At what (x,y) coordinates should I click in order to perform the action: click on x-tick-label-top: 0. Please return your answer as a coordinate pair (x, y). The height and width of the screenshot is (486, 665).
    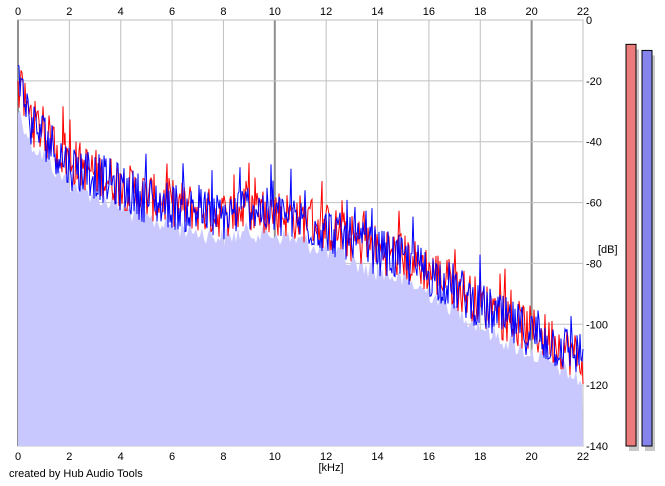
    Looking at the image, I should click on (18, 12).